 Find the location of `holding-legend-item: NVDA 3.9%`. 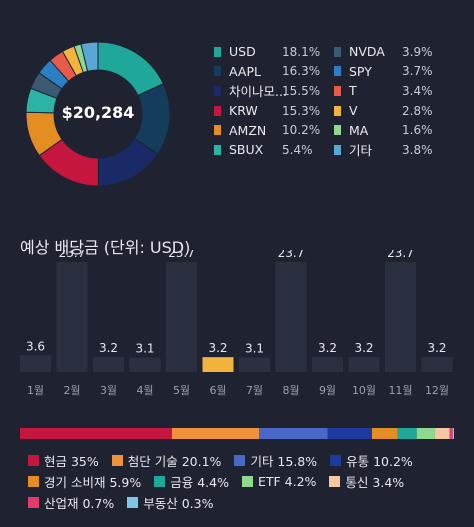

holding-legend-item: NVDA 3.9% is located at coordinates (394, 52).